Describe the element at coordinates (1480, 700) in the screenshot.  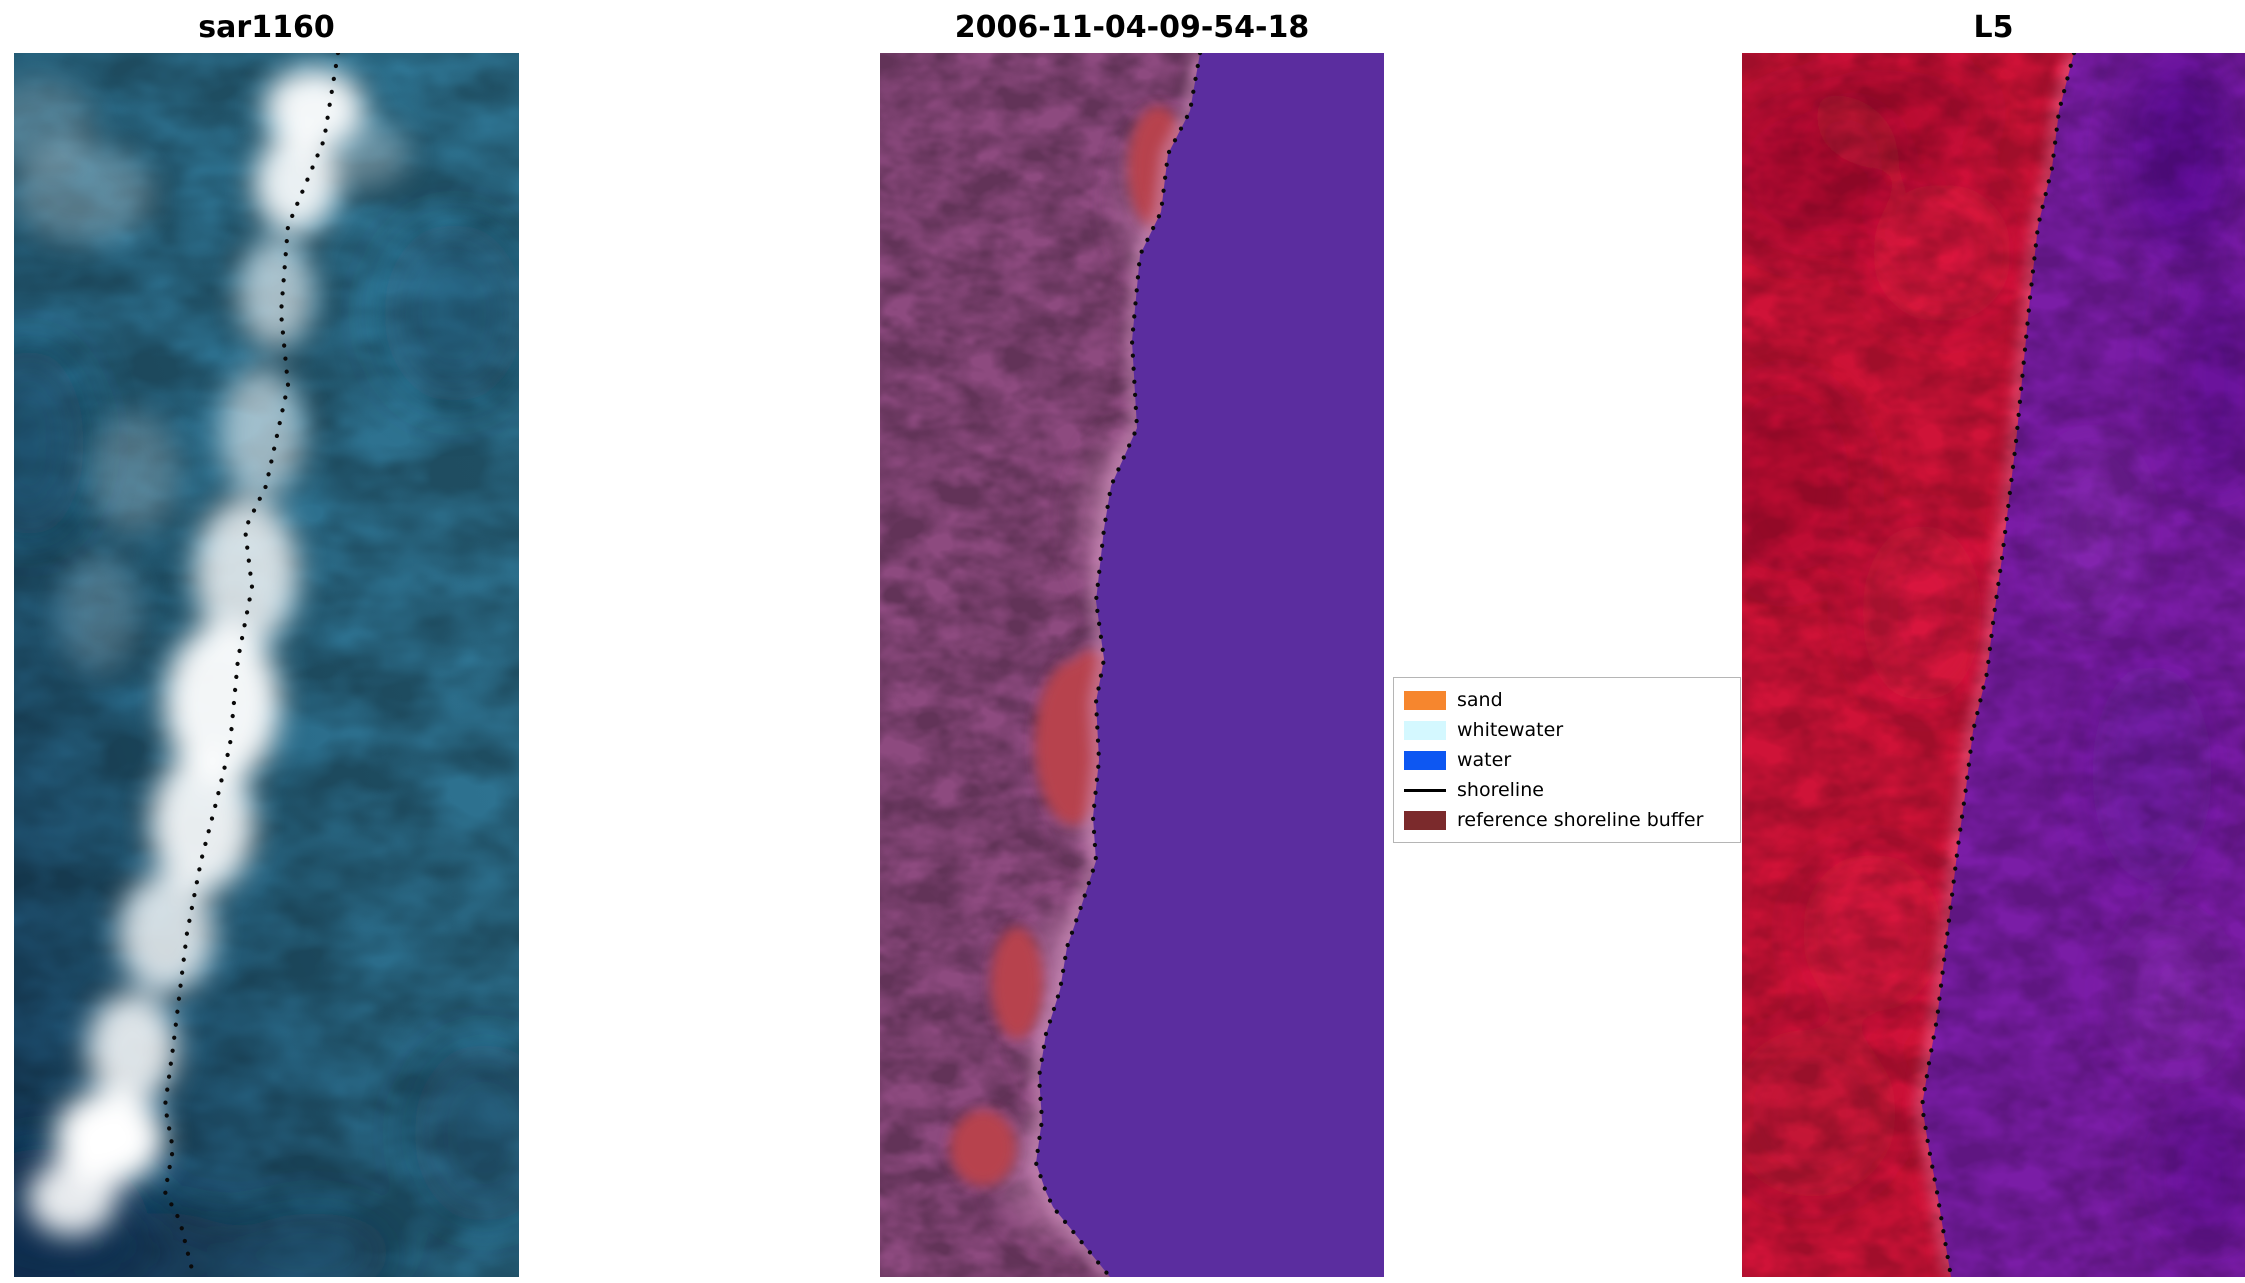
I see `legend-label-sand: sand` at that location.